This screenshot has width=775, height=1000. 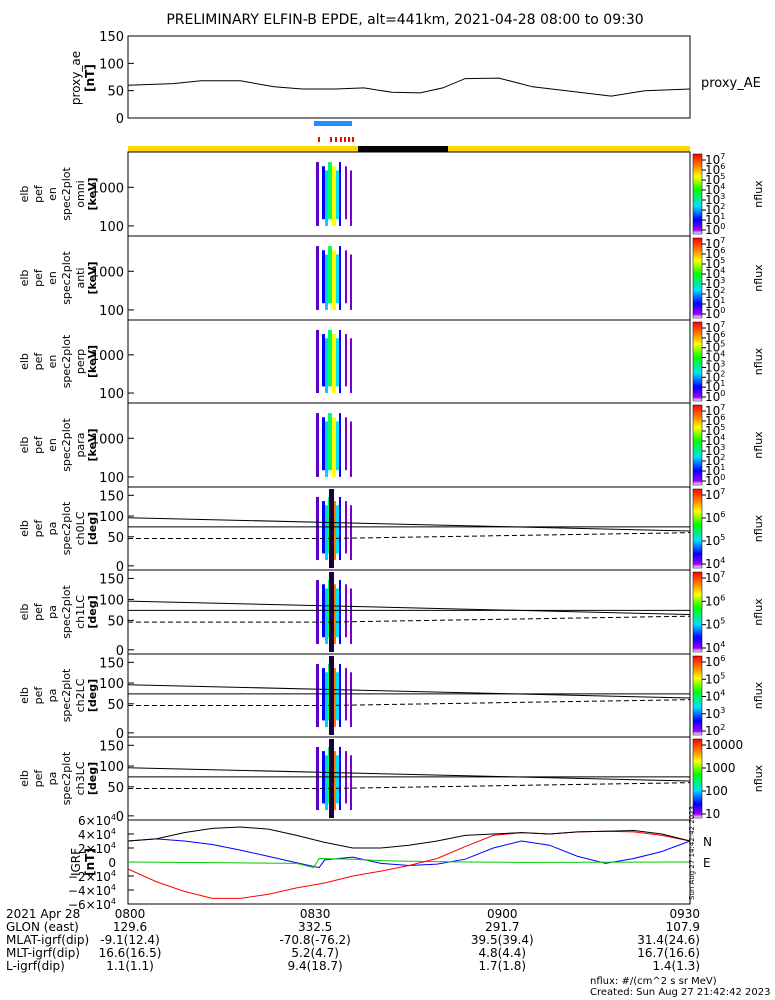 I want to click on colorbar-tick-label: 10³, so click(x=715, y=713).